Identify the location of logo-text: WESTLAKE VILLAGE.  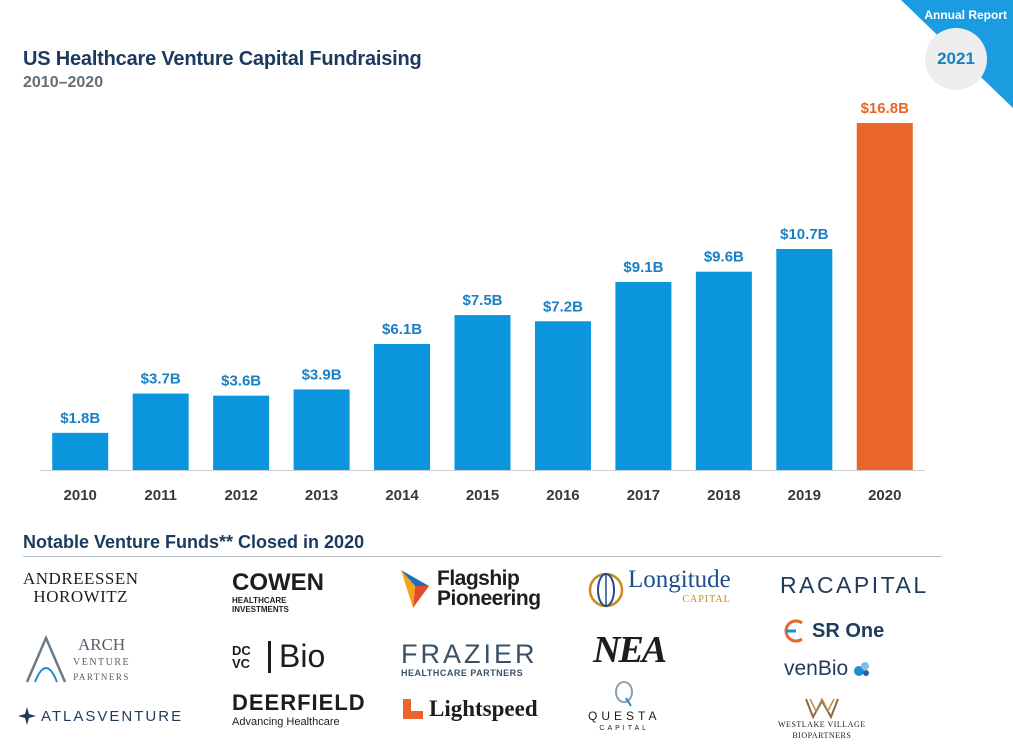
(822, 724).